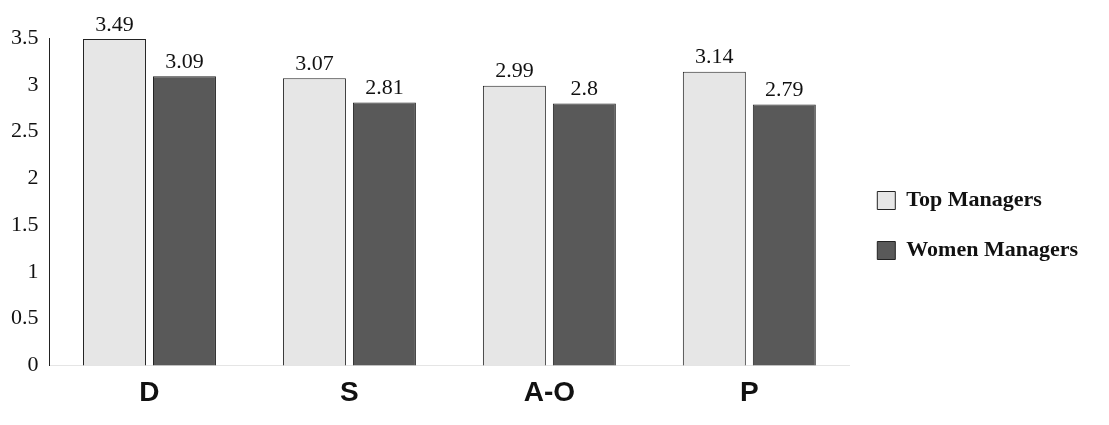 Image resolution: width=1109 pixels, height=425 pixels. Describe the element at coordinates (25, 223) in the screenshot. I see `y-tick-label: 1.5` at that location.